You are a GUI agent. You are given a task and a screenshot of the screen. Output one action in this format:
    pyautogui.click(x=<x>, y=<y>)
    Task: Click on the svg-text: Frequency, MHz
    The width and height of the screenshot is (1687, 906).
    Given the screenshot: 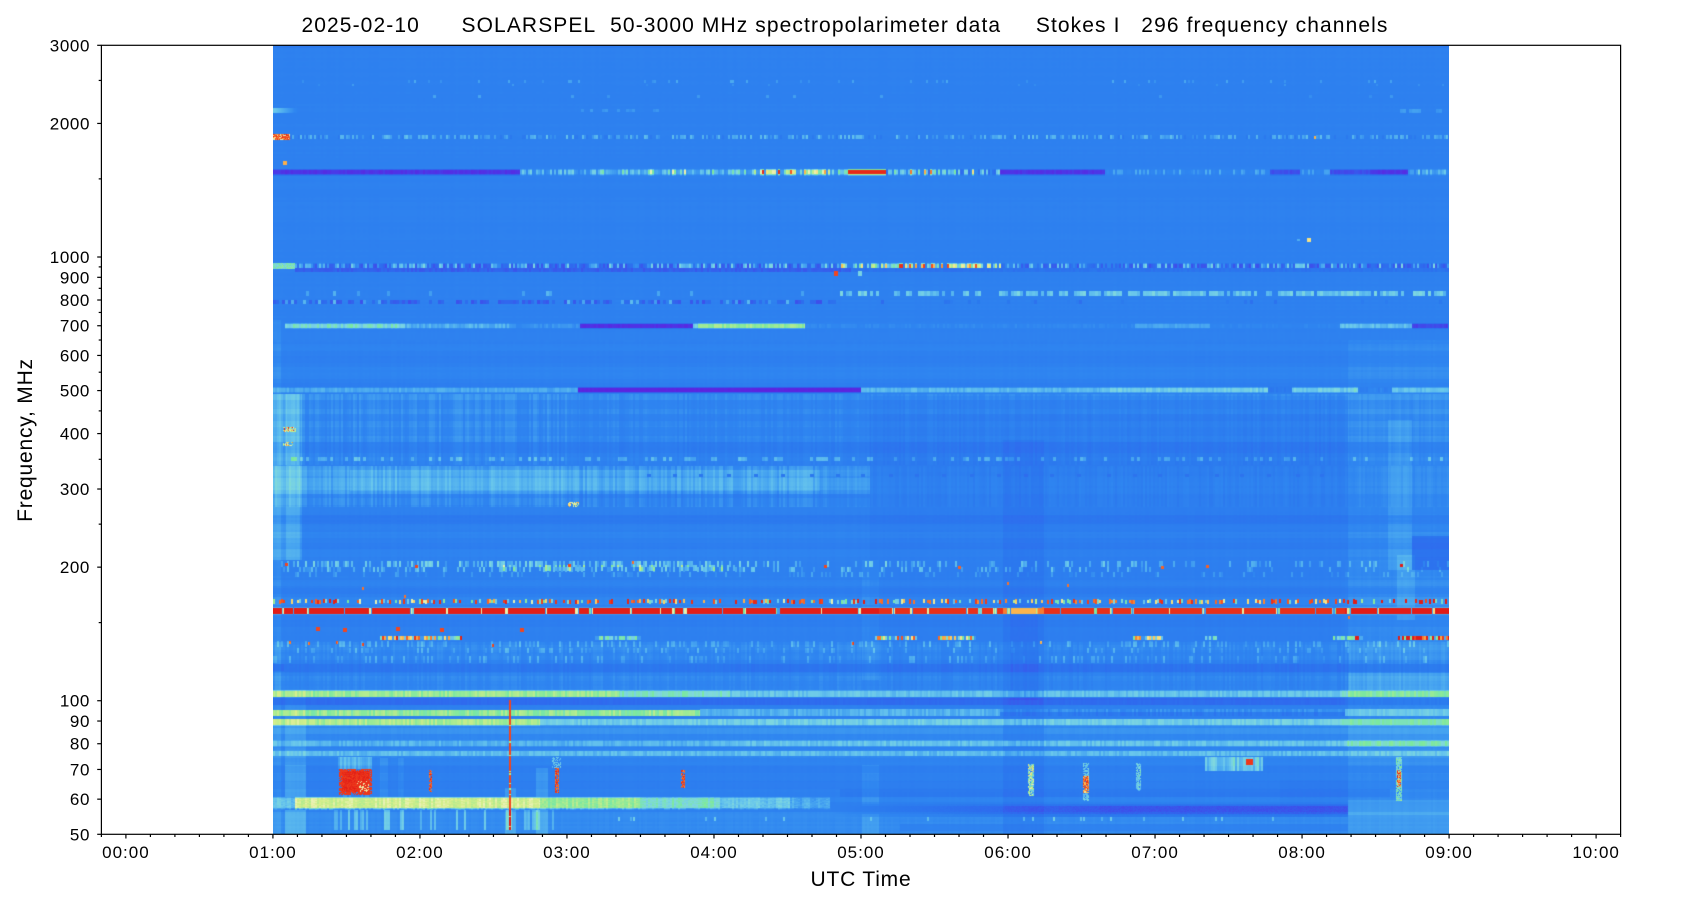 What is the action you would take?
    pyautogui.click(x=25, y=440)
    